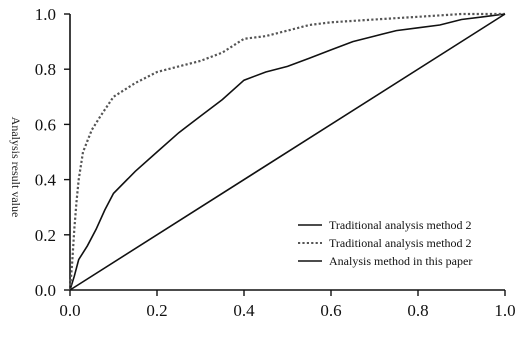 The width and height of the screenshot is (530, 341). What do you see at coordinates (45, 235) in the screenshot?
I see `y-tick-label: 0.2` at bounding box center [45, 235].